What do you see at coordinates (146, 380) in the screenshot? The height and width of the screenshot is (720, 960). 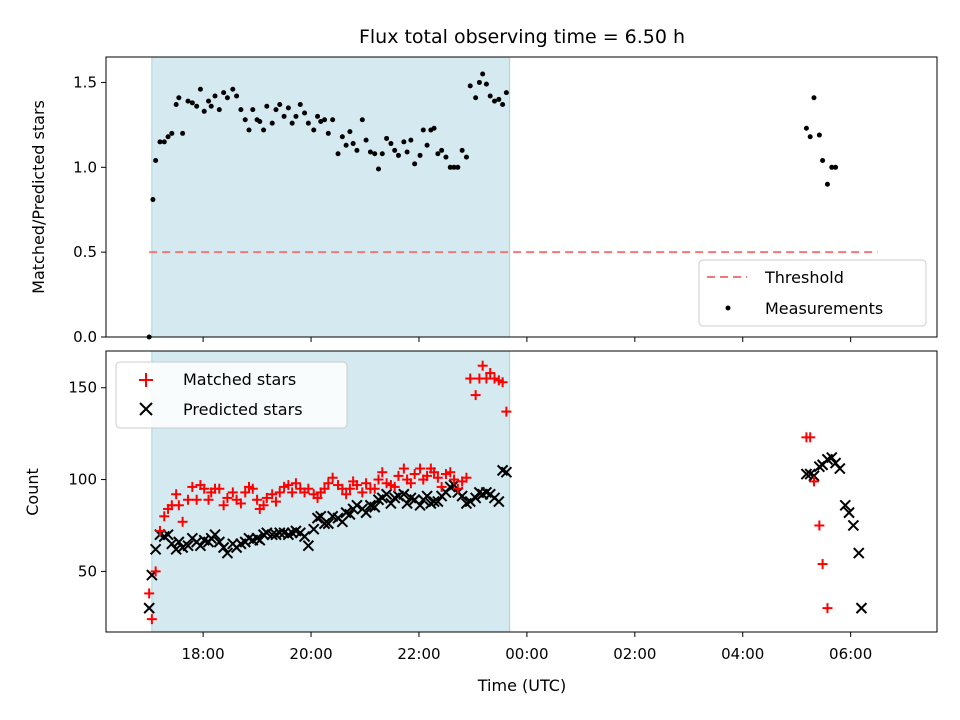 I see `legend-matched-swatch` at bounding box center [146, 380].